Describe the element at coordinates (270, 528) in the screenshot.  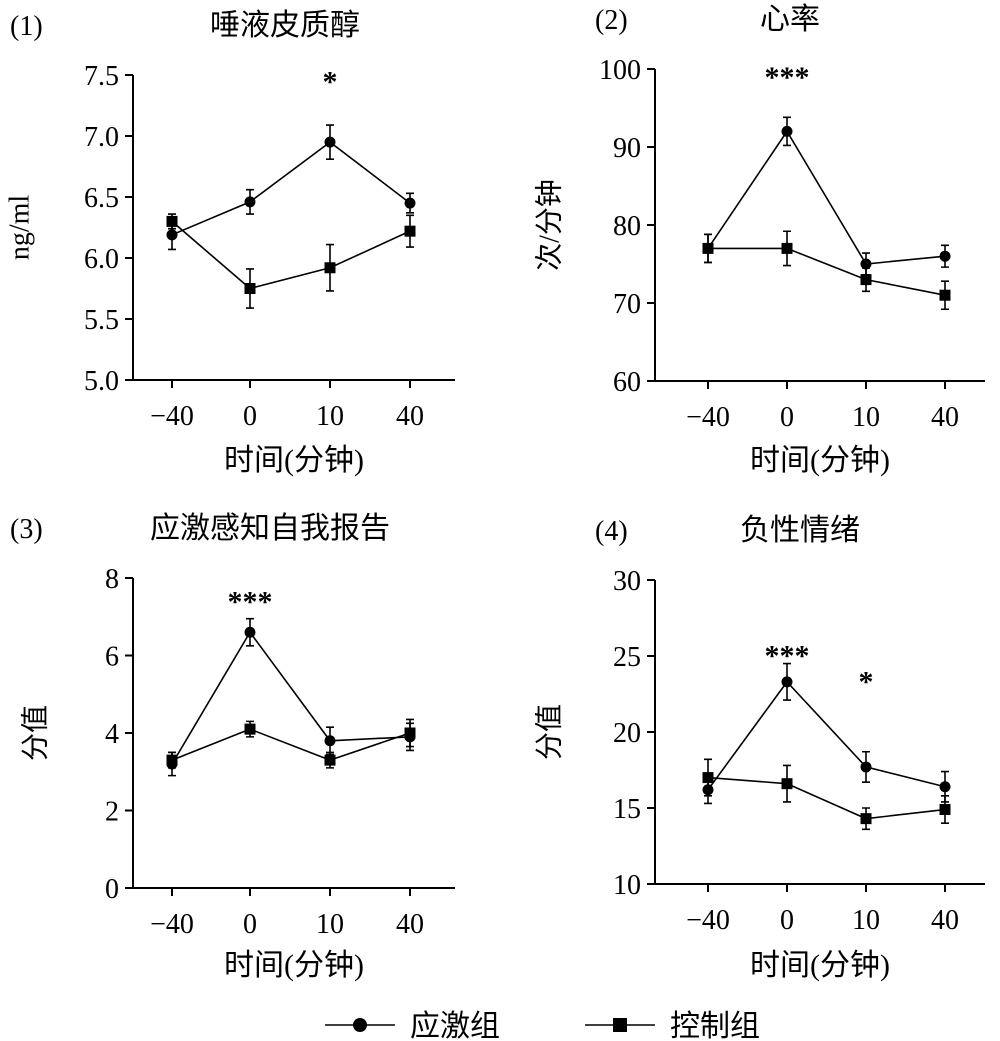
I see `chart-title: 应激感知自我报告` at that location.